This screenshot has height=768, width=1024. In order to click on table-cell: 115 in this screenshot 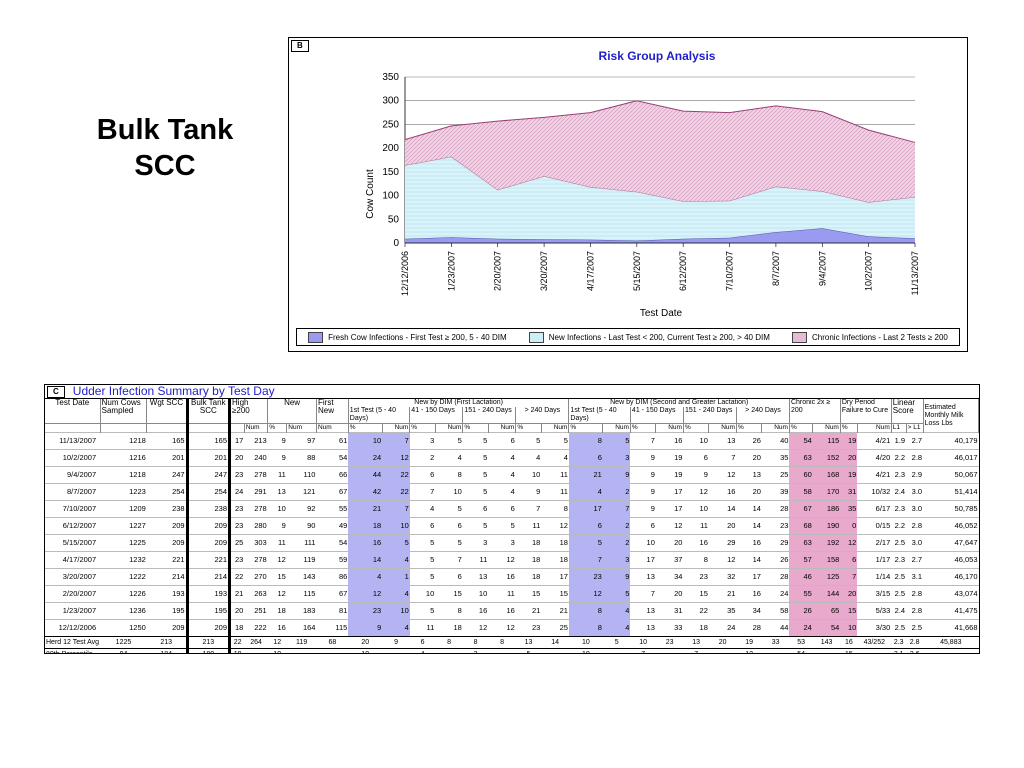, I will do `click(826, 441)`.